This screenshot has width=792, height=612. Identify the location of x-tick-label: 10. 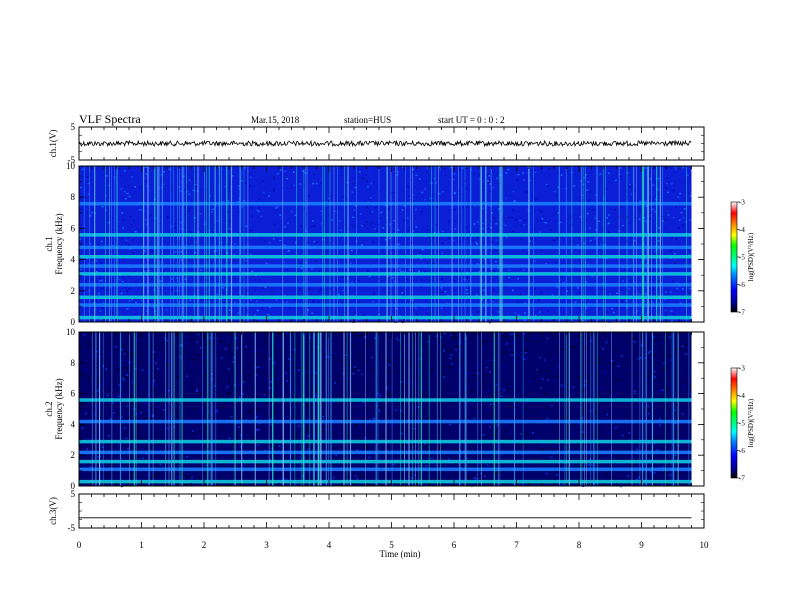
(705, 545).